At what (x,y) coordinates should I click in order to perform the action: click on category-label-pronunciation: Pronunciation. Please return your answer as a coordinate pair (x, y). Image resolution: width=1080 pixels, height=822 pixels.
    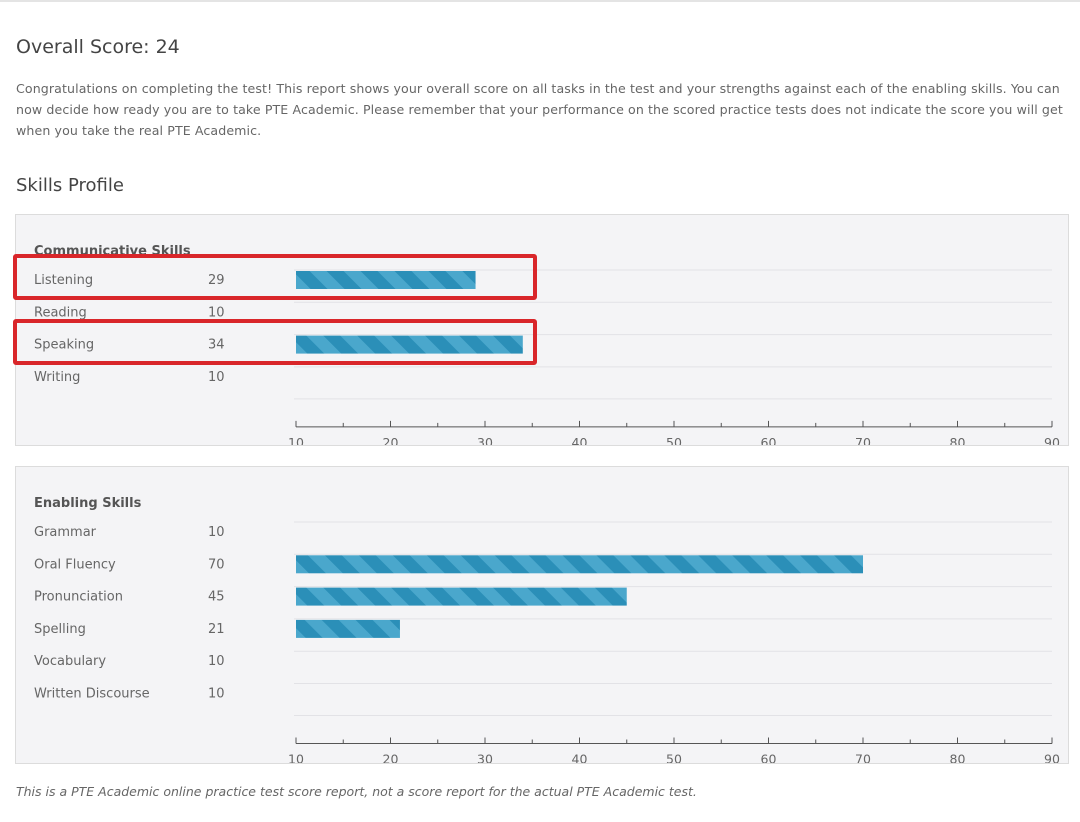
    Looking at the image, I should click on (78, 597).